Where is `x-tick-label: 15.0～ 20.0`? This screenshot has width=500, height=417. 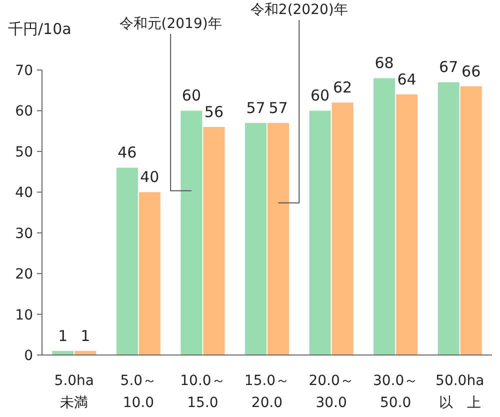
x-tick-label: 15.0～ 20.0 is located at coordinates (267, 392).